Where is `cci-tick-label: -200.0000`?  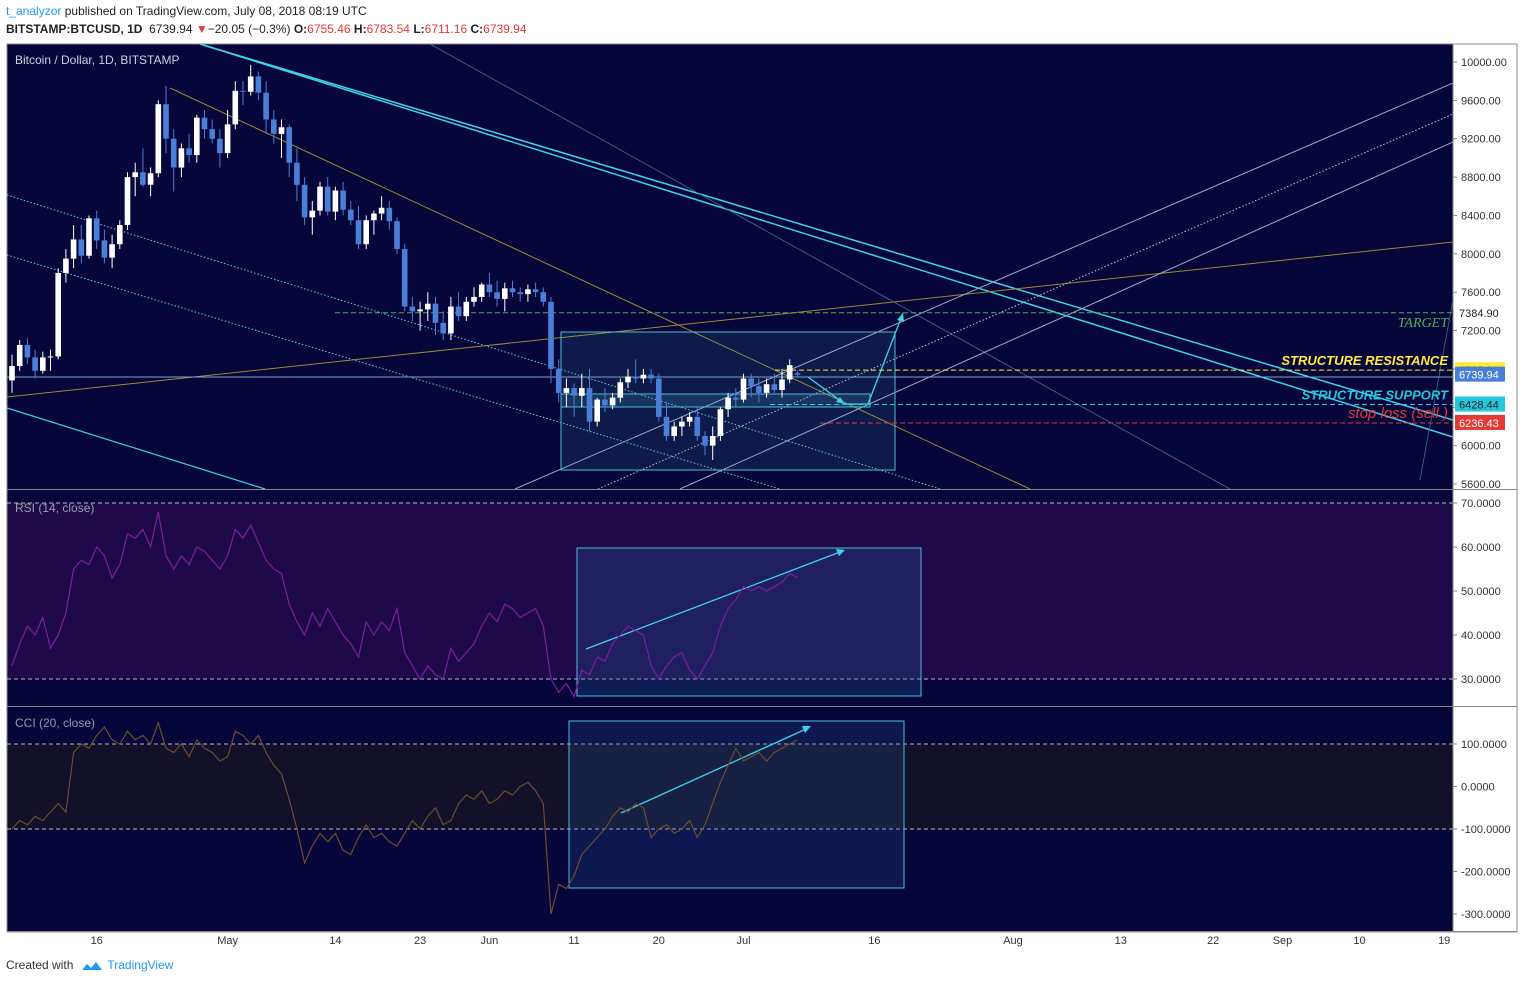 cci-tick-label: -200.0000 is located at coordinates (1486, 873).